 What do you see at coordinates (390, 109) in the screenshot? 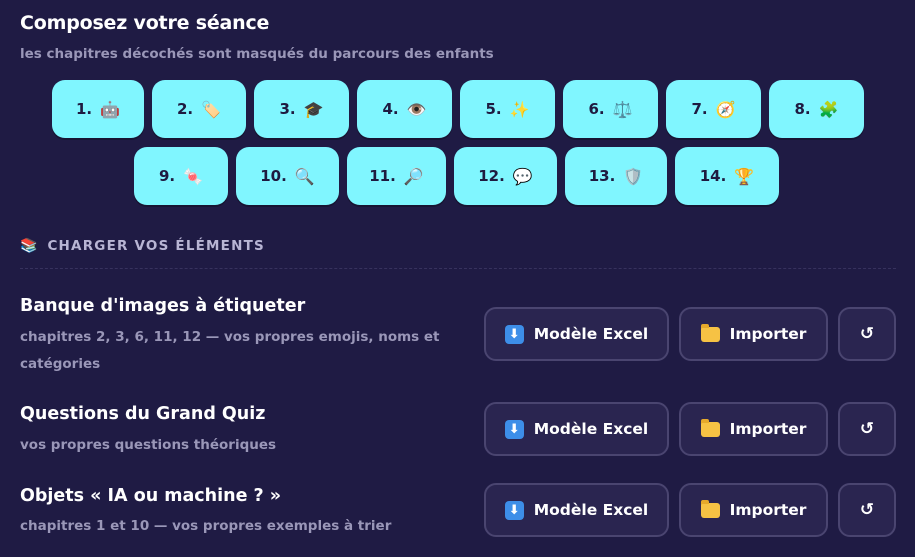
I see `chapter-number: 4.` at bounding box center [390, 109].